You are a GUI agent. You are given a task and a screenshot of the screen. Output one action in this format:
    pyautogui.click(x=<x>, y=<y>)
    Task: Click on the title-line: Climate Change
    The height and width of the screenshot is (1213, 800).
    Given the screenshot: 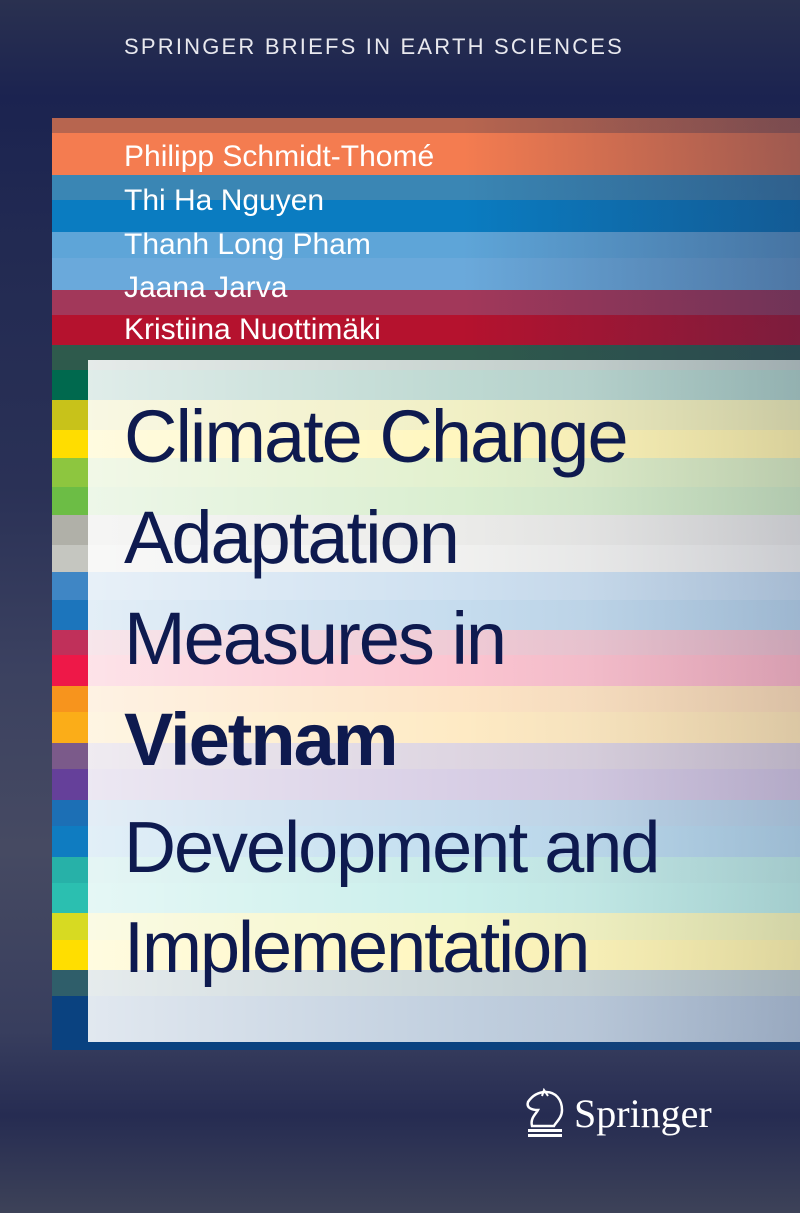 What is the action you would take?
    pyautogui.click(x=376, y=436)
    